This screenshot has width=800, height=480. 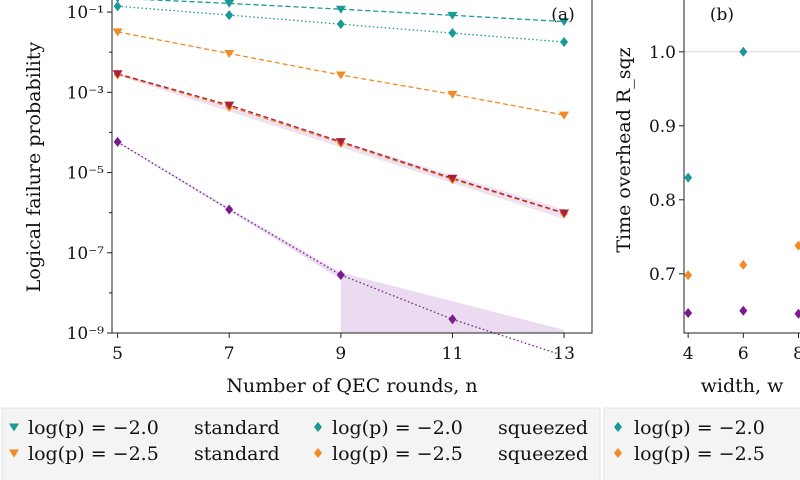 What do you see at coordinates (662, 127) in the screenshot?
I see `y-tick-label: 0.9` at bounding box center [662, 127].